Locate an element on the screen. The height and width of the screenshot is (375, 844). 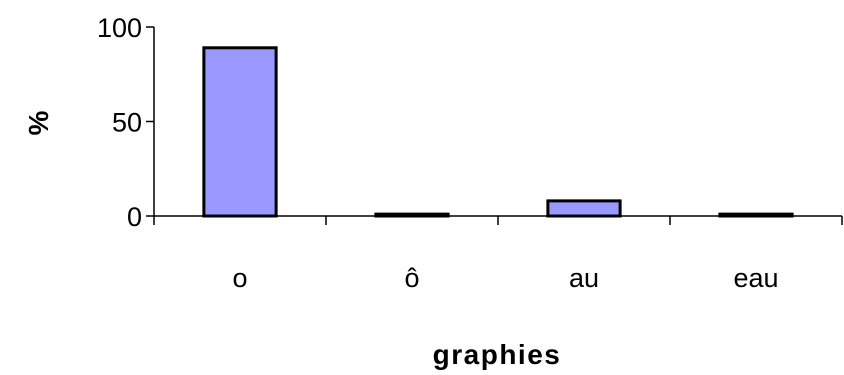
y-axis-tick-labels: 0 50 100 is located at coordinates (119, 122).